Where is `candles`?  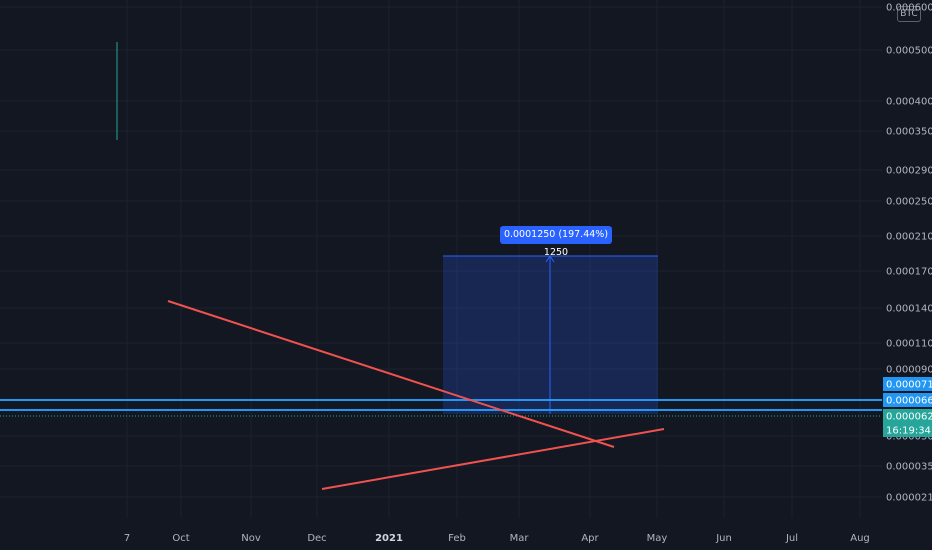
candles is located at coordinates (117, 91).